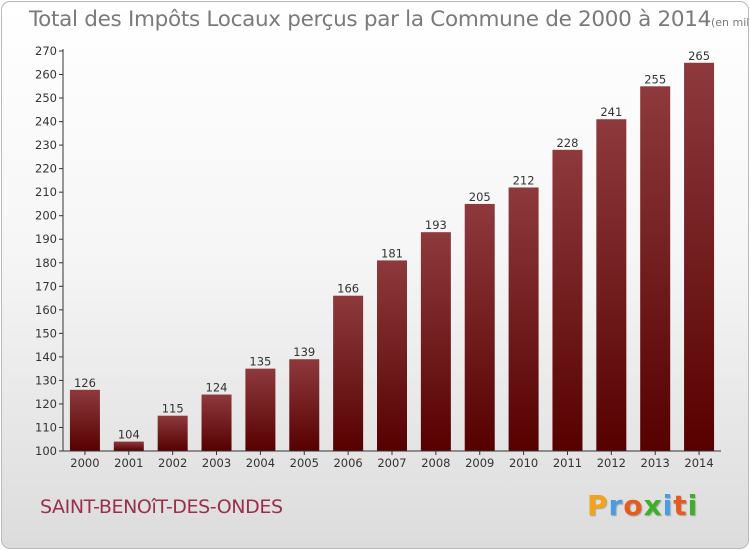 The height and width of the screenshot is (550, 750). What do you see at coordinates (260, 409) in the screenshot?
I see `bar-2004` at bounding box center [260, 409].